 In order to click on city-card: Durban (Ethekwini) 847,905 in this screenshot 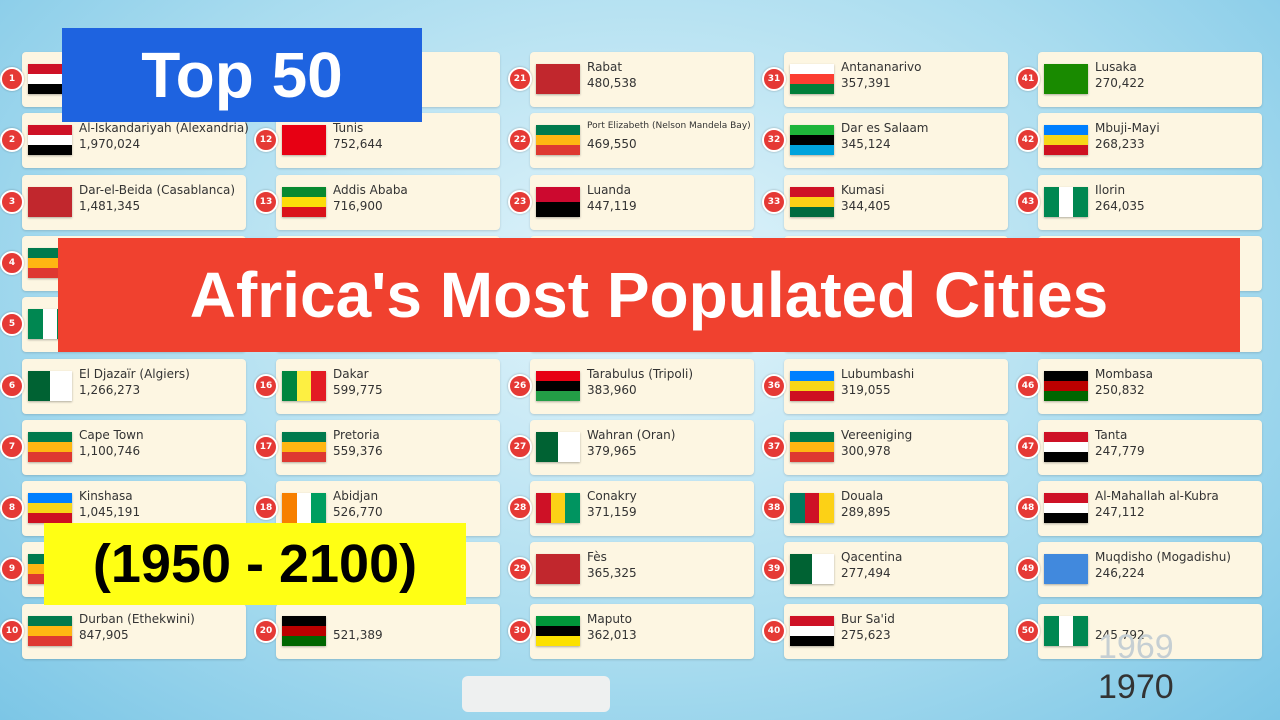, I will do `click(134, 631)`.